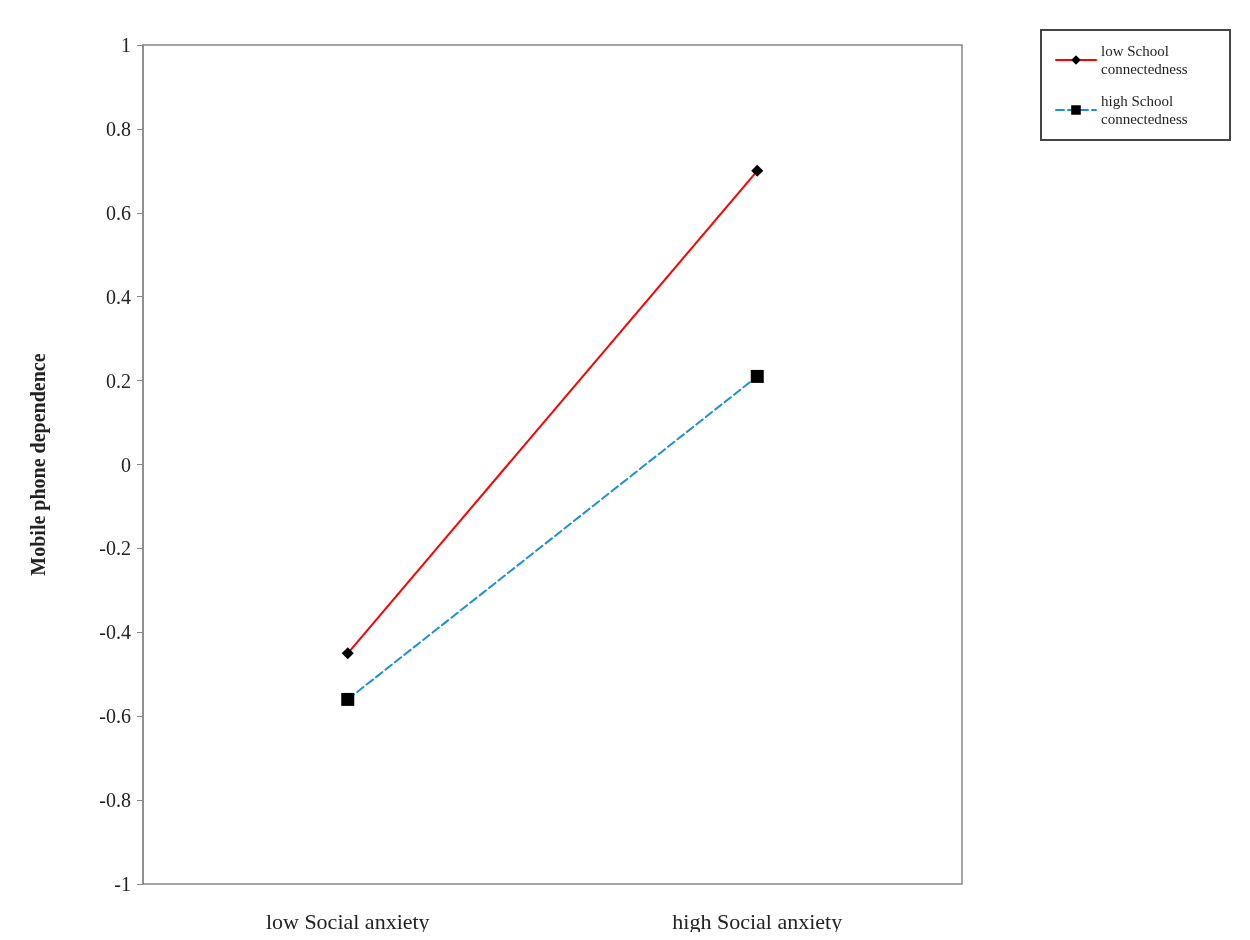 The width and height of the screenshot is (1250, 940). What do you see at coordinates (115, 716) in the screenshot?
I see `y-tick-label: -0.6` at bounding box center [115, 716].